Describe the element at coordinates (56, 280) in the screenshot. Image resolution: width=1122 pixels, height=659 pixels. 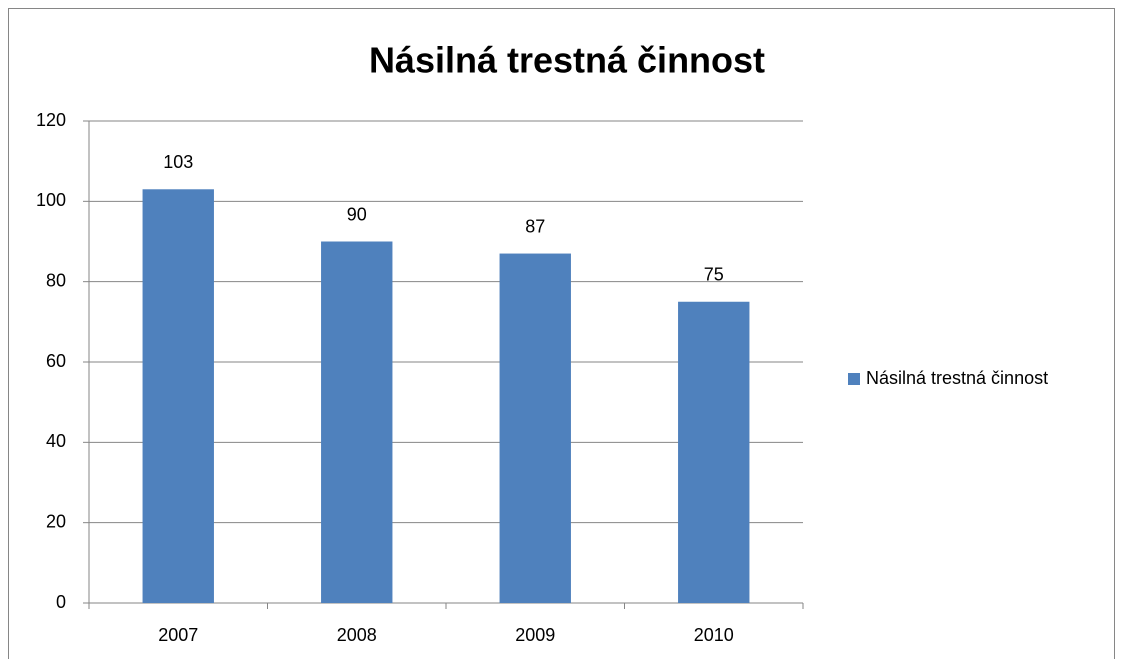
I see `y-tick-label: 80` at that location.